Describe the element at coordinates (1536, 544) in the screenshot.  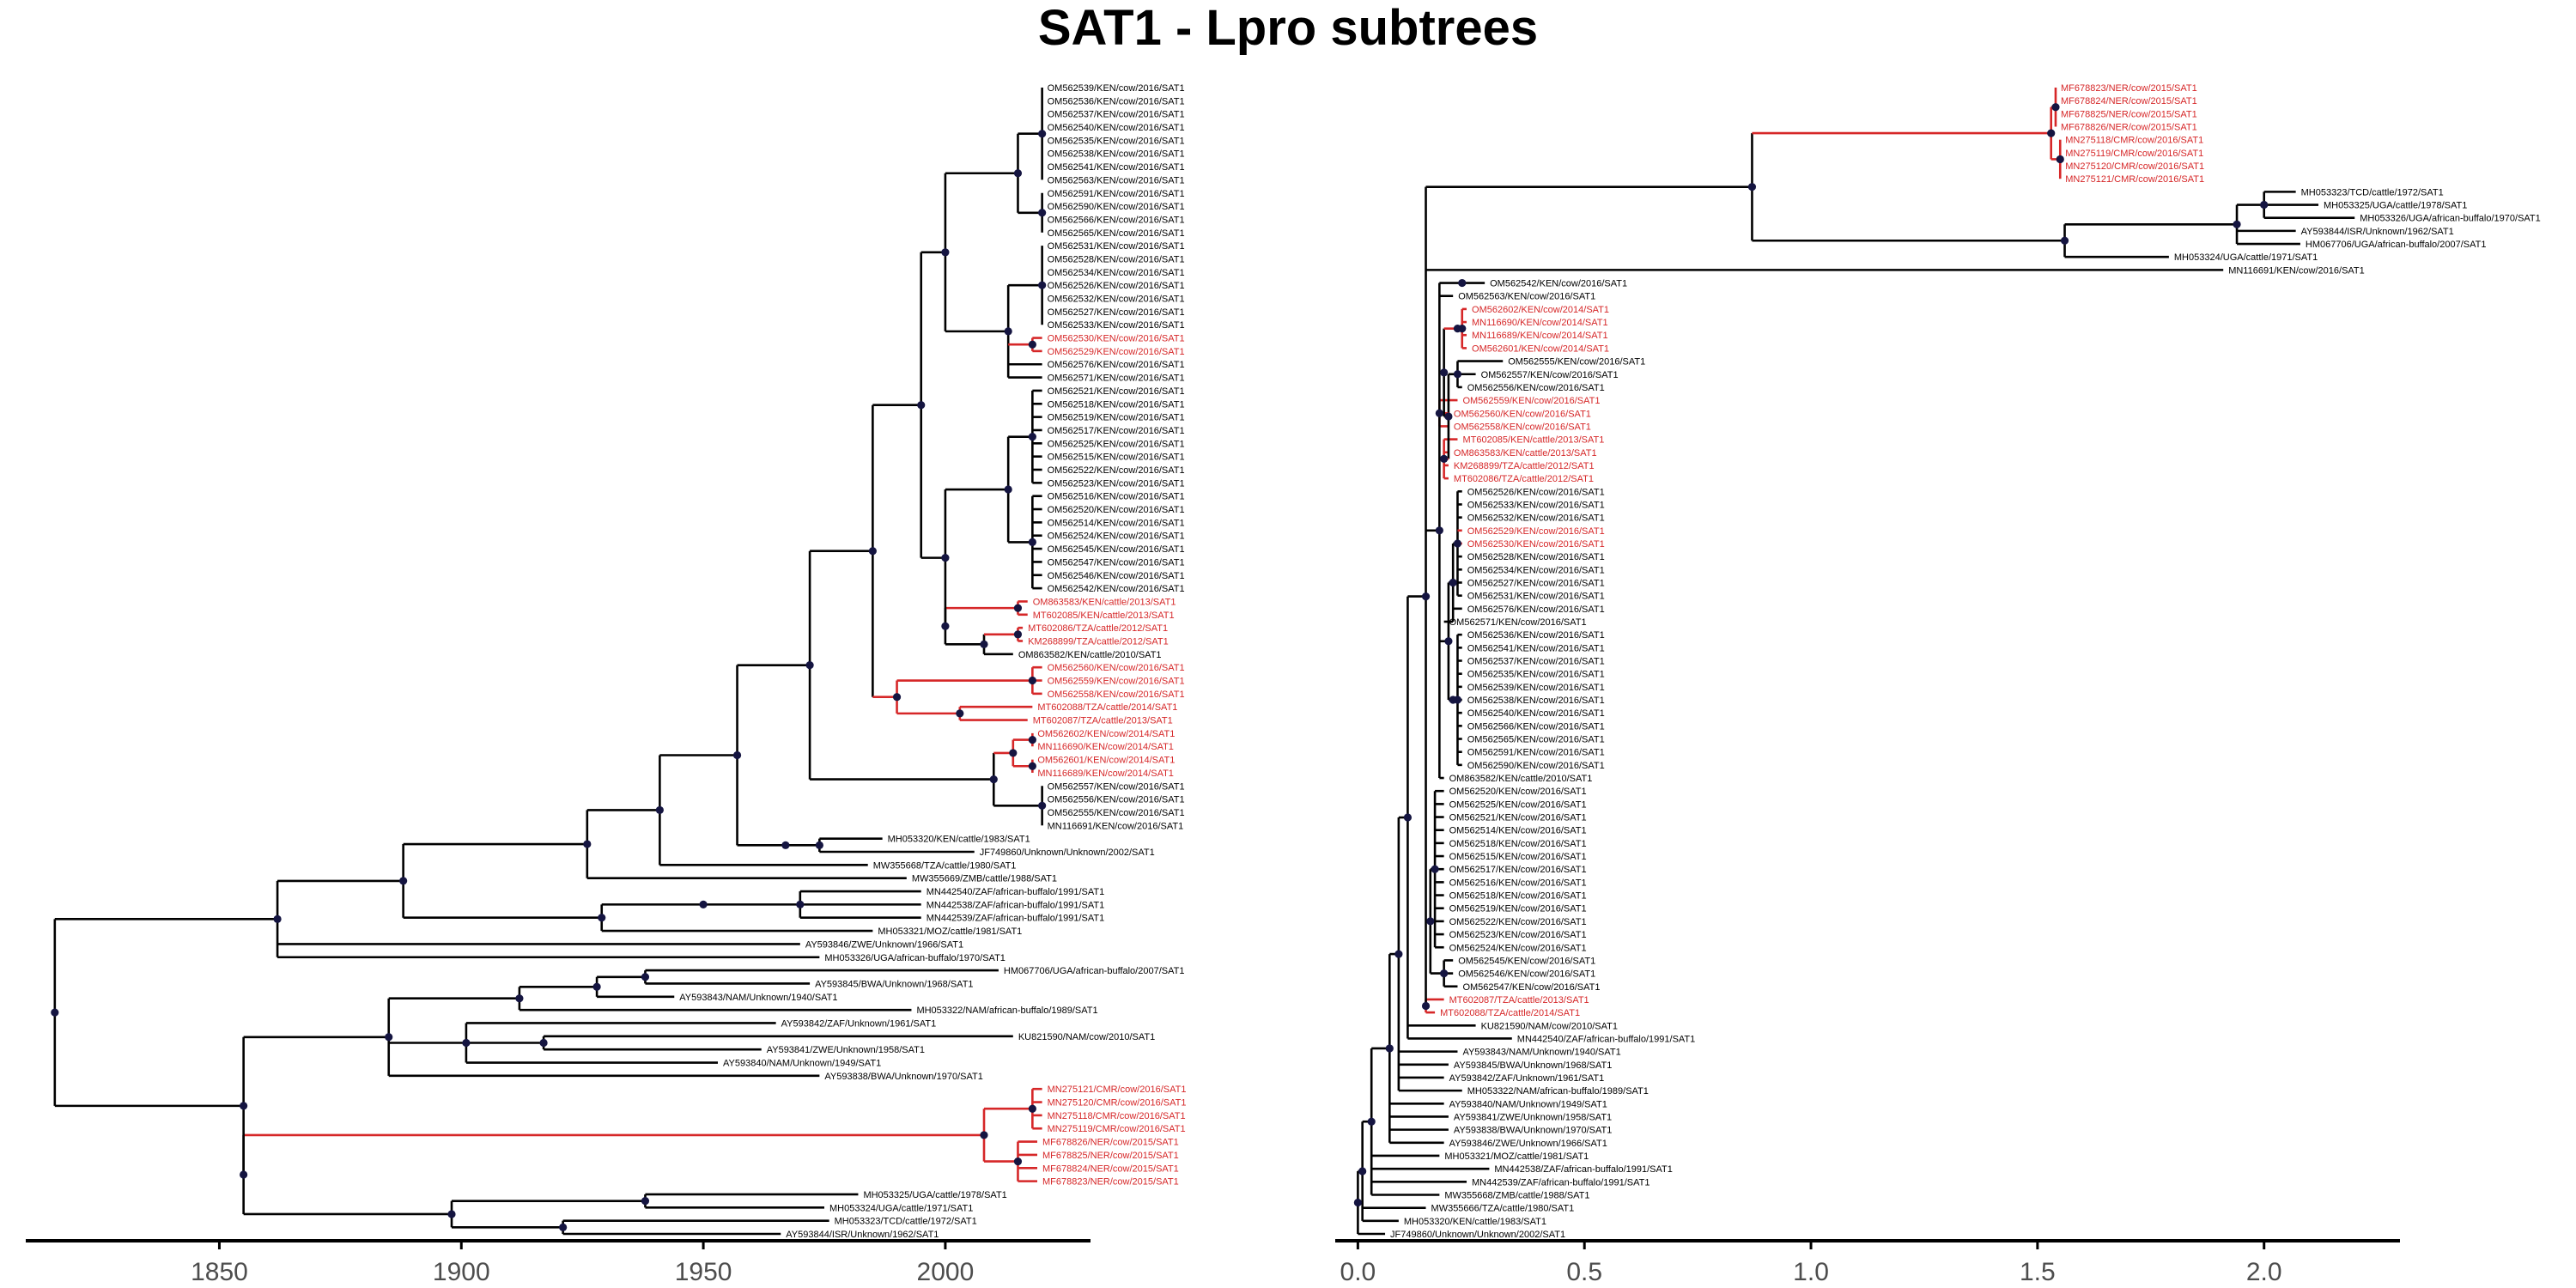
I see `tip-label: OM562530/KEN/cow/2016/SAT1` at that location.